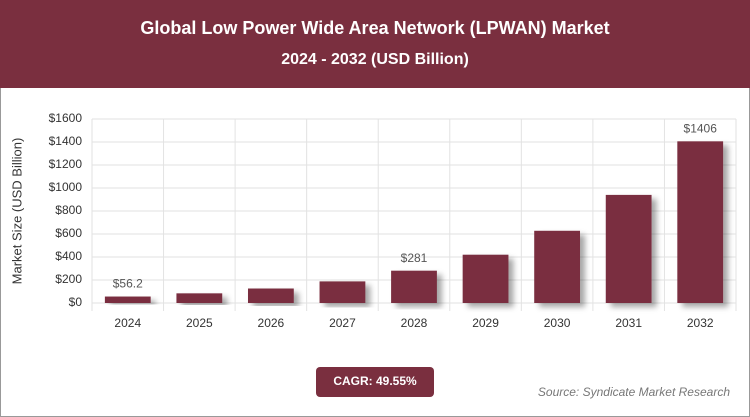 The image size is (750, 417). What do you see at coordinates (66, 164) in the screenshot?
I see `y-tick-label: $1200` at bounding box center [66, 164].